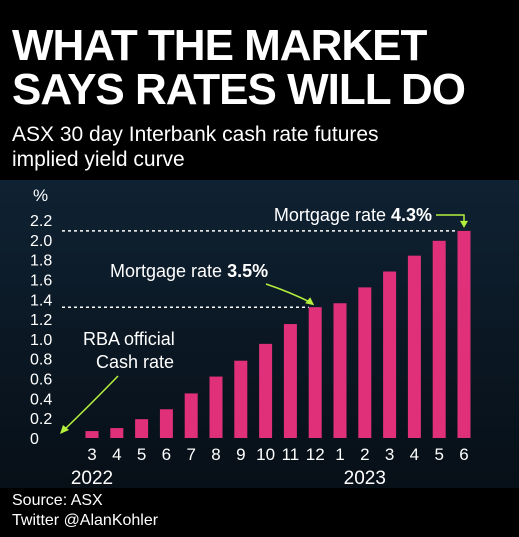  I want to click on mortgage-43-arrowhead, so click(464, 224).